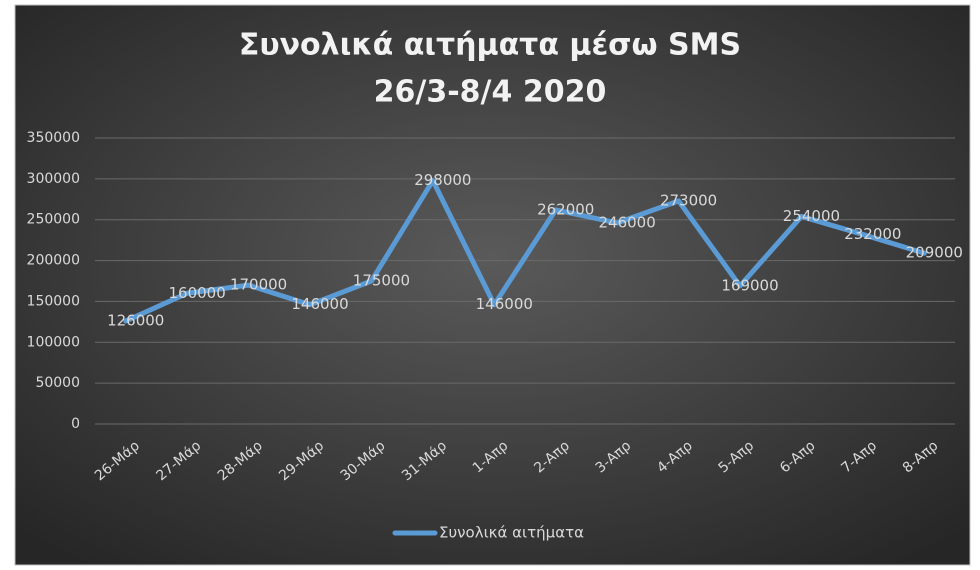  Describe the element at coordinates (872, 234) in the screenshot. I see `data-label: 232000` at that location.